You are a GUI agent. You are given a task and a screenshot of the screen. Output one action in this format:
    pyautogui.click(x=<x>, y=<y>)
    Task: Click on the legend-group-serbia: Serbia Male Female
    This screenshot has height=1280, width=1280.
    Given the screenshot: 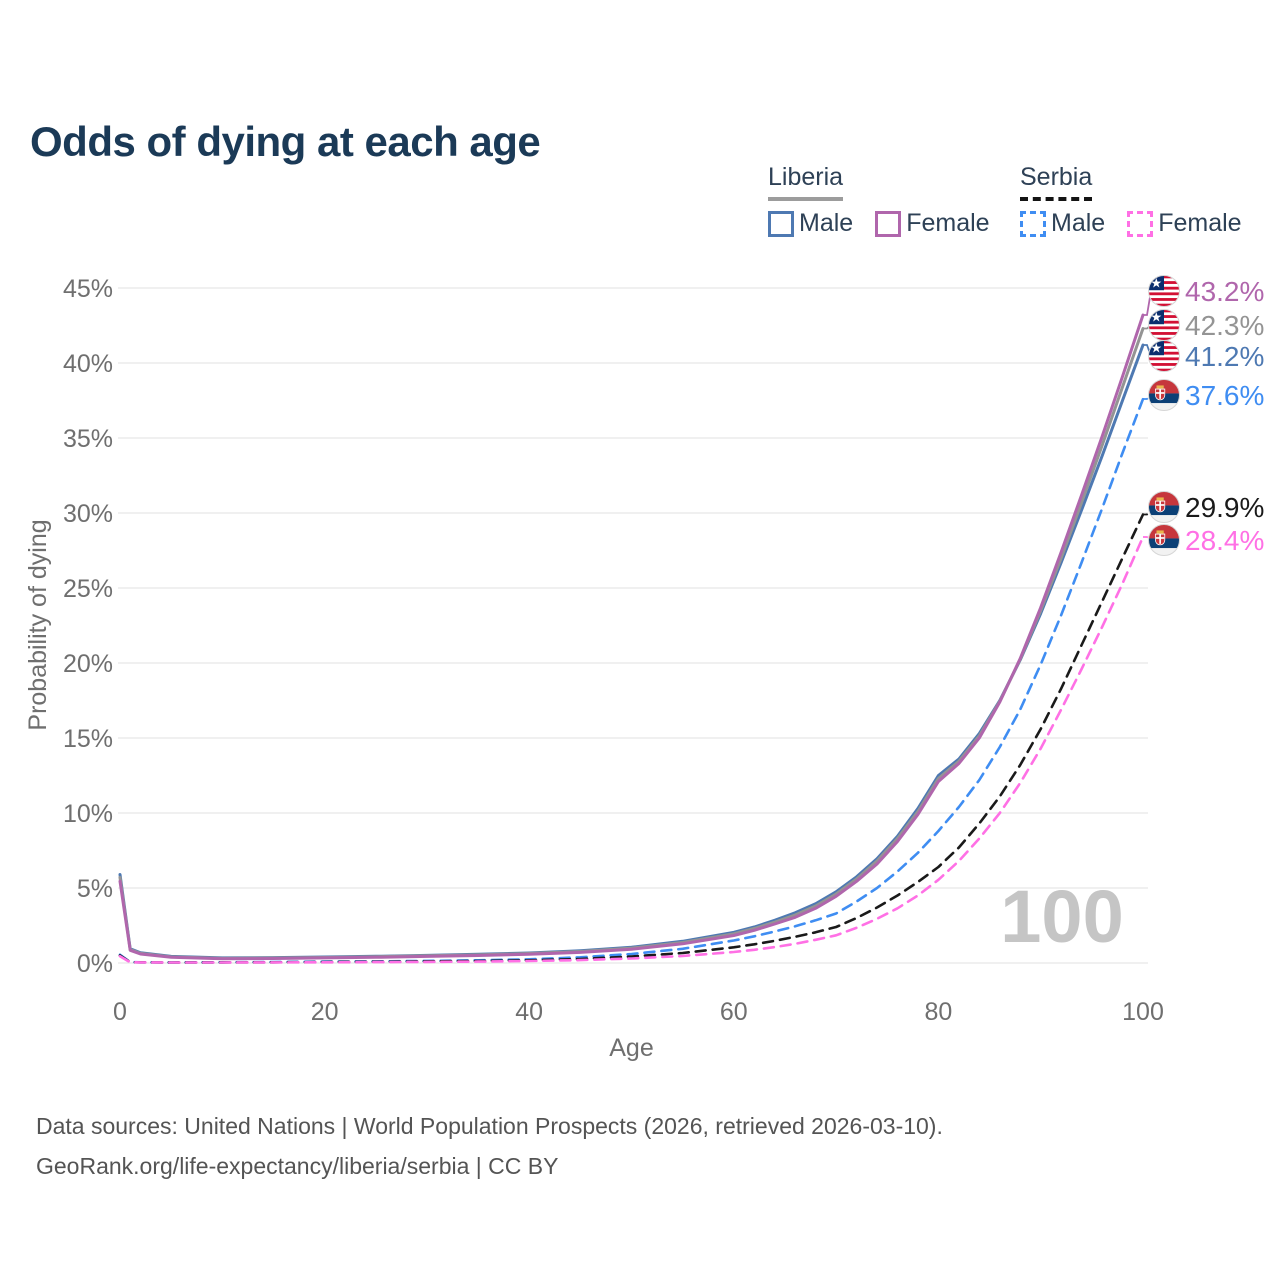 What is the action you would take?
    pyautogui.click(x=1142, y=200)
    